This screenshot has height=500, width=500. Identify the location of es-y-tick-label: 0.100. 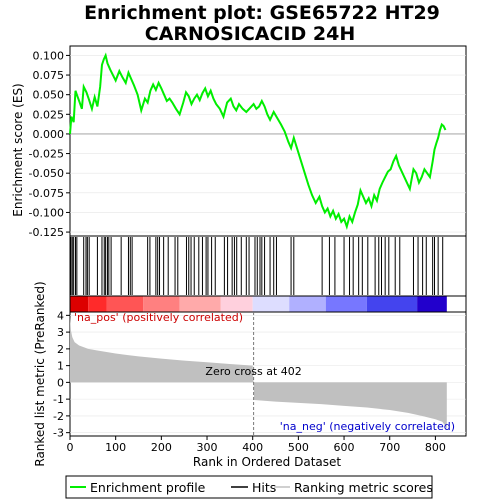
(49, 55).